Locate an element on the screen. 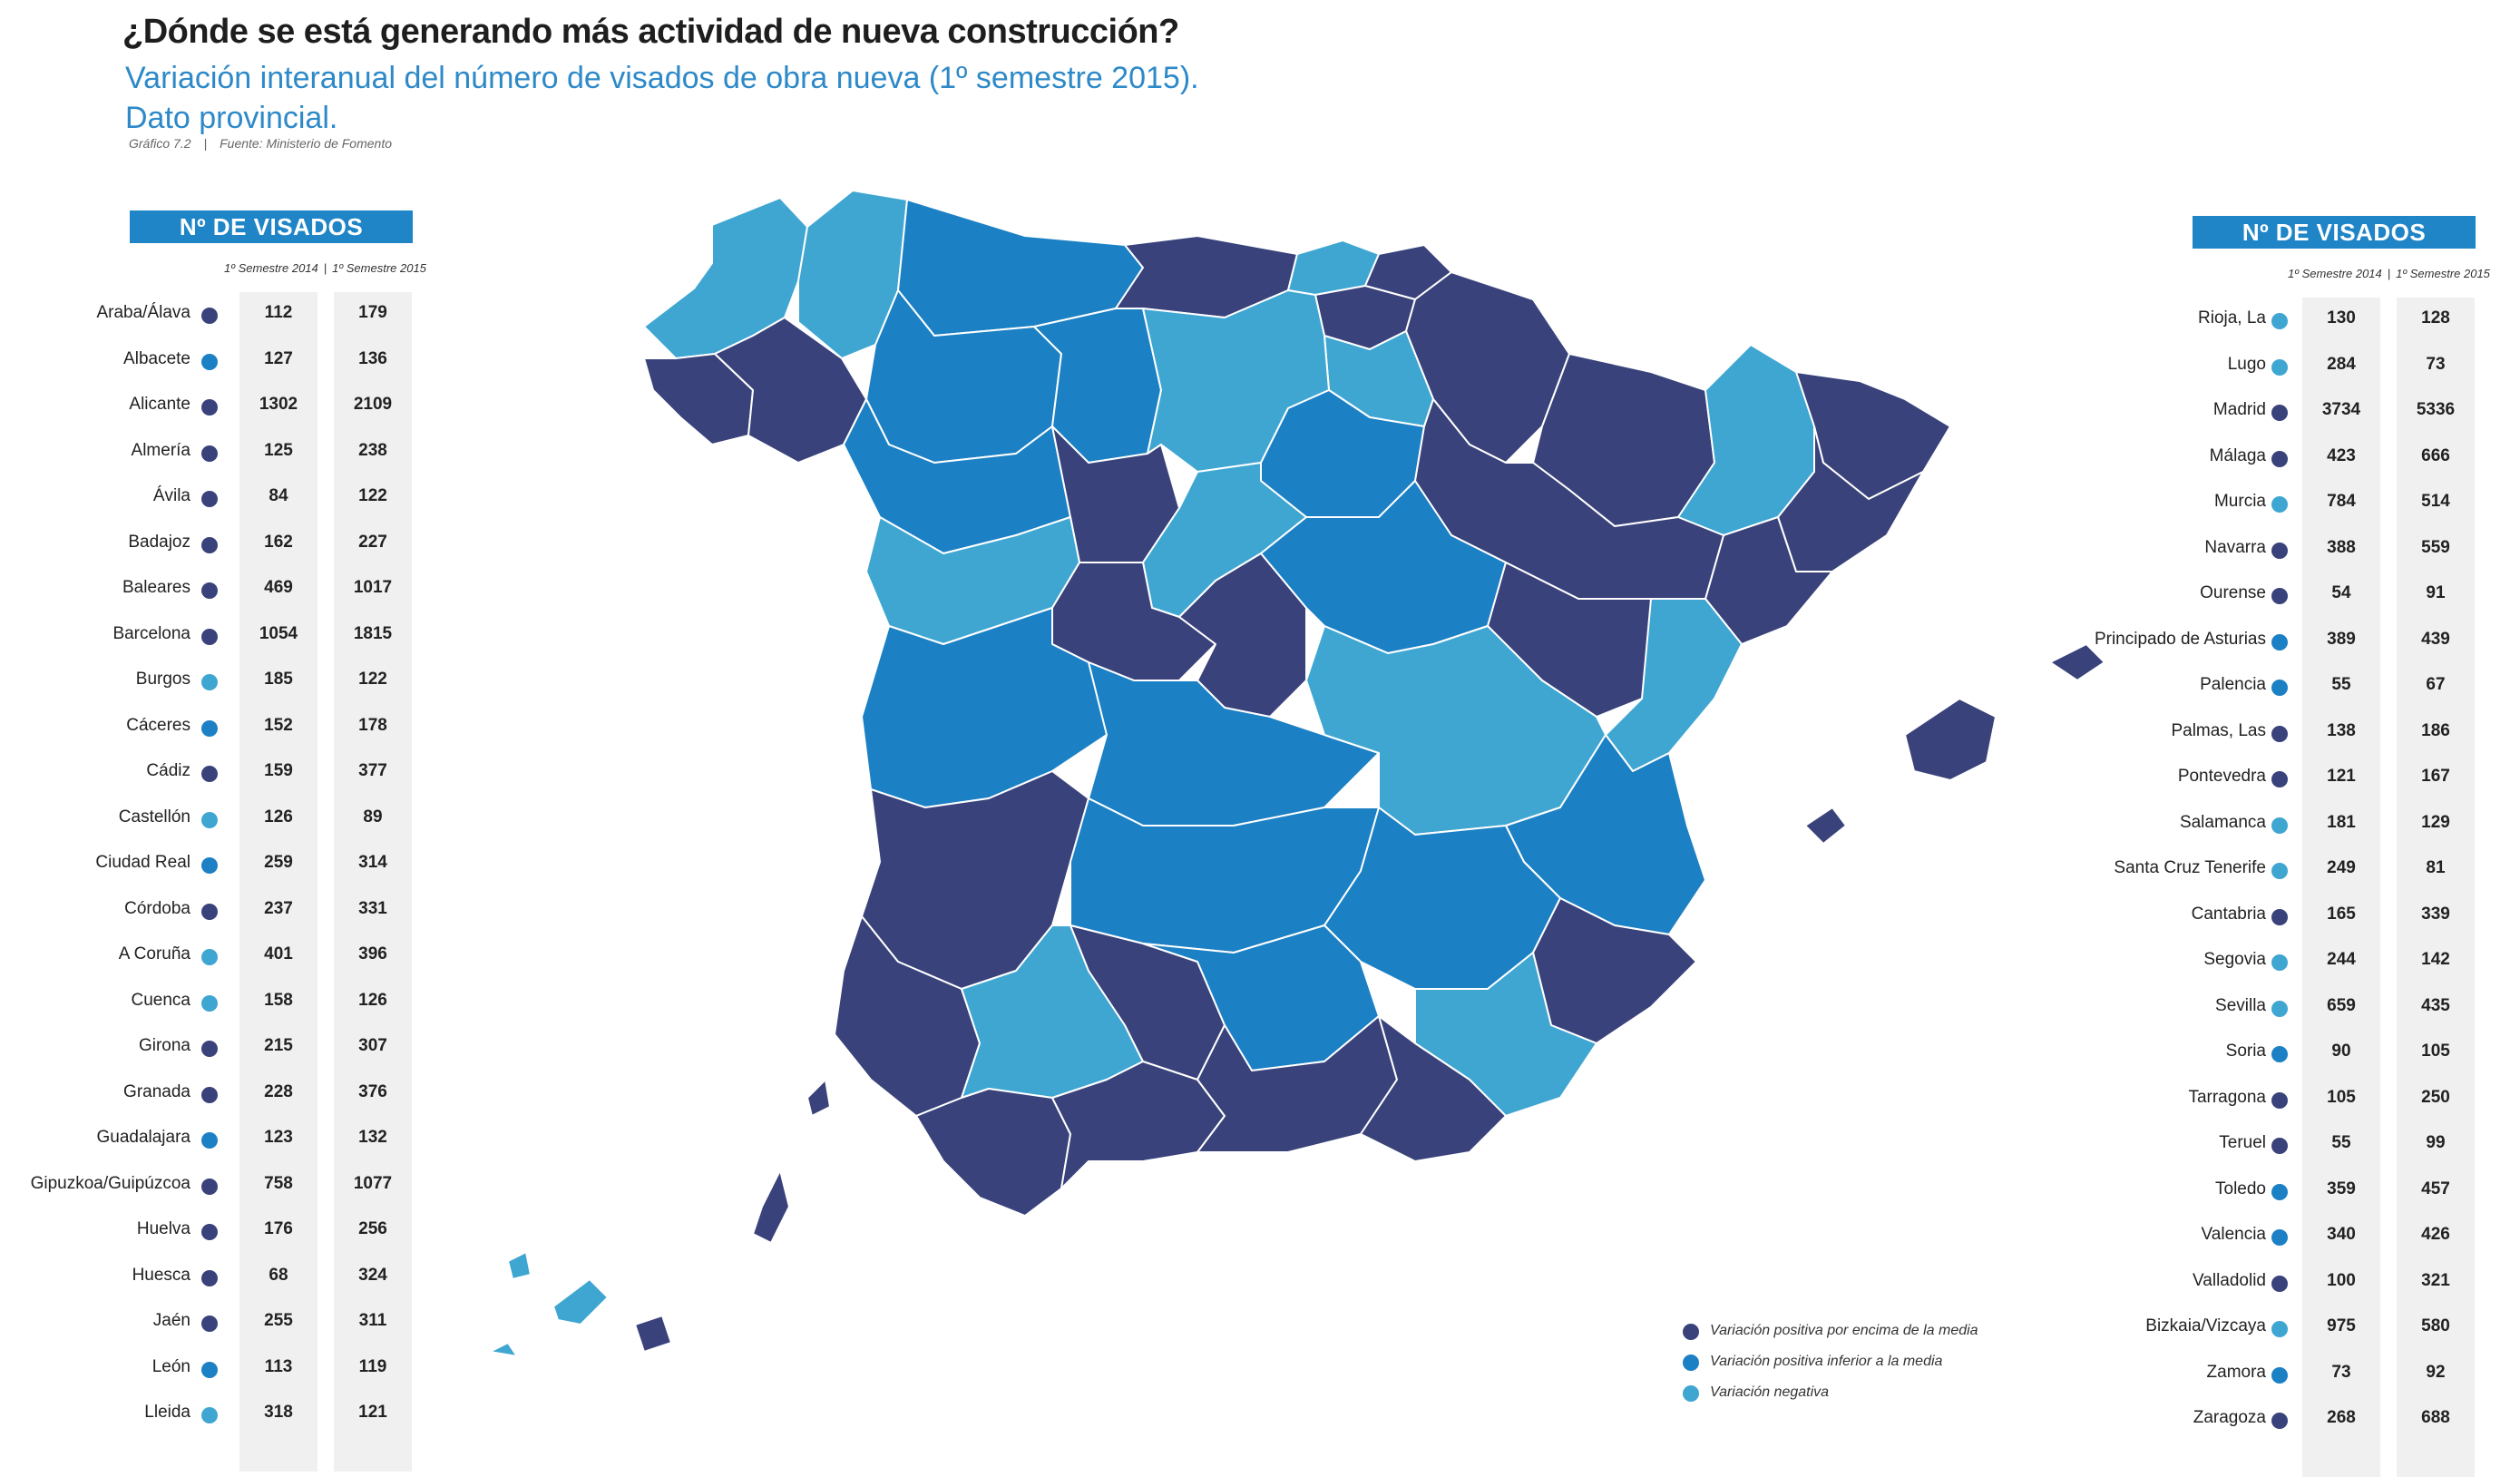 The image size is (2520, 1477). value-2015: 105 is located at coordinates (2436, 1051).